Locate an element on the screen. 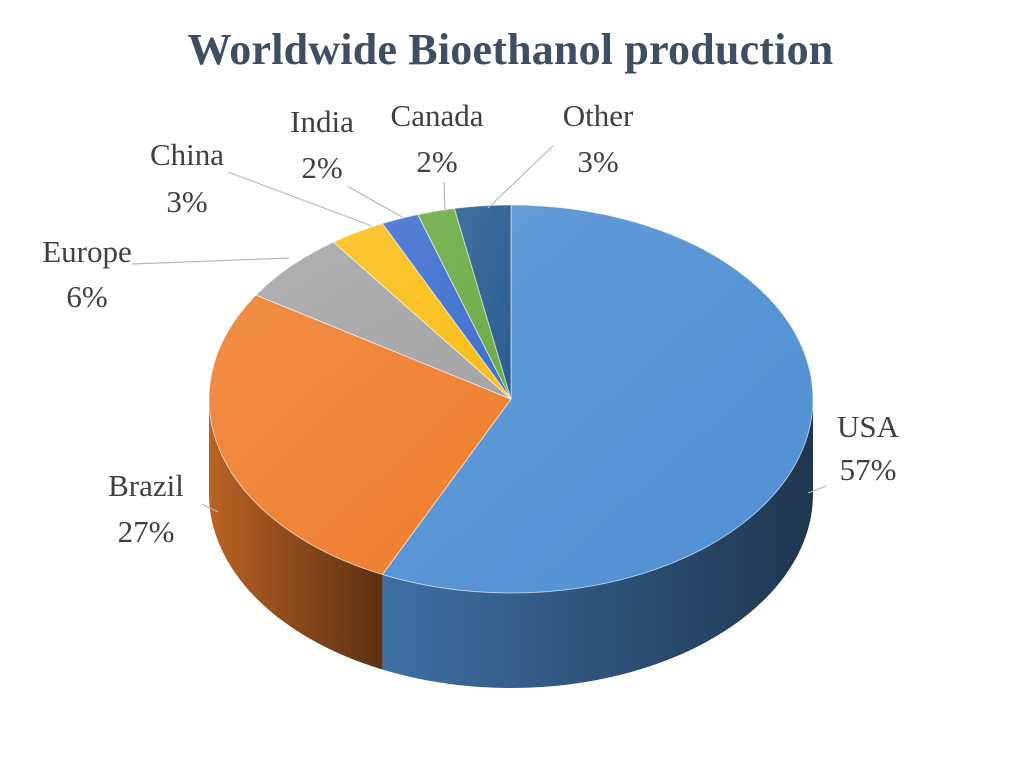  pie-slice-other is located at coordinates (482, 302).